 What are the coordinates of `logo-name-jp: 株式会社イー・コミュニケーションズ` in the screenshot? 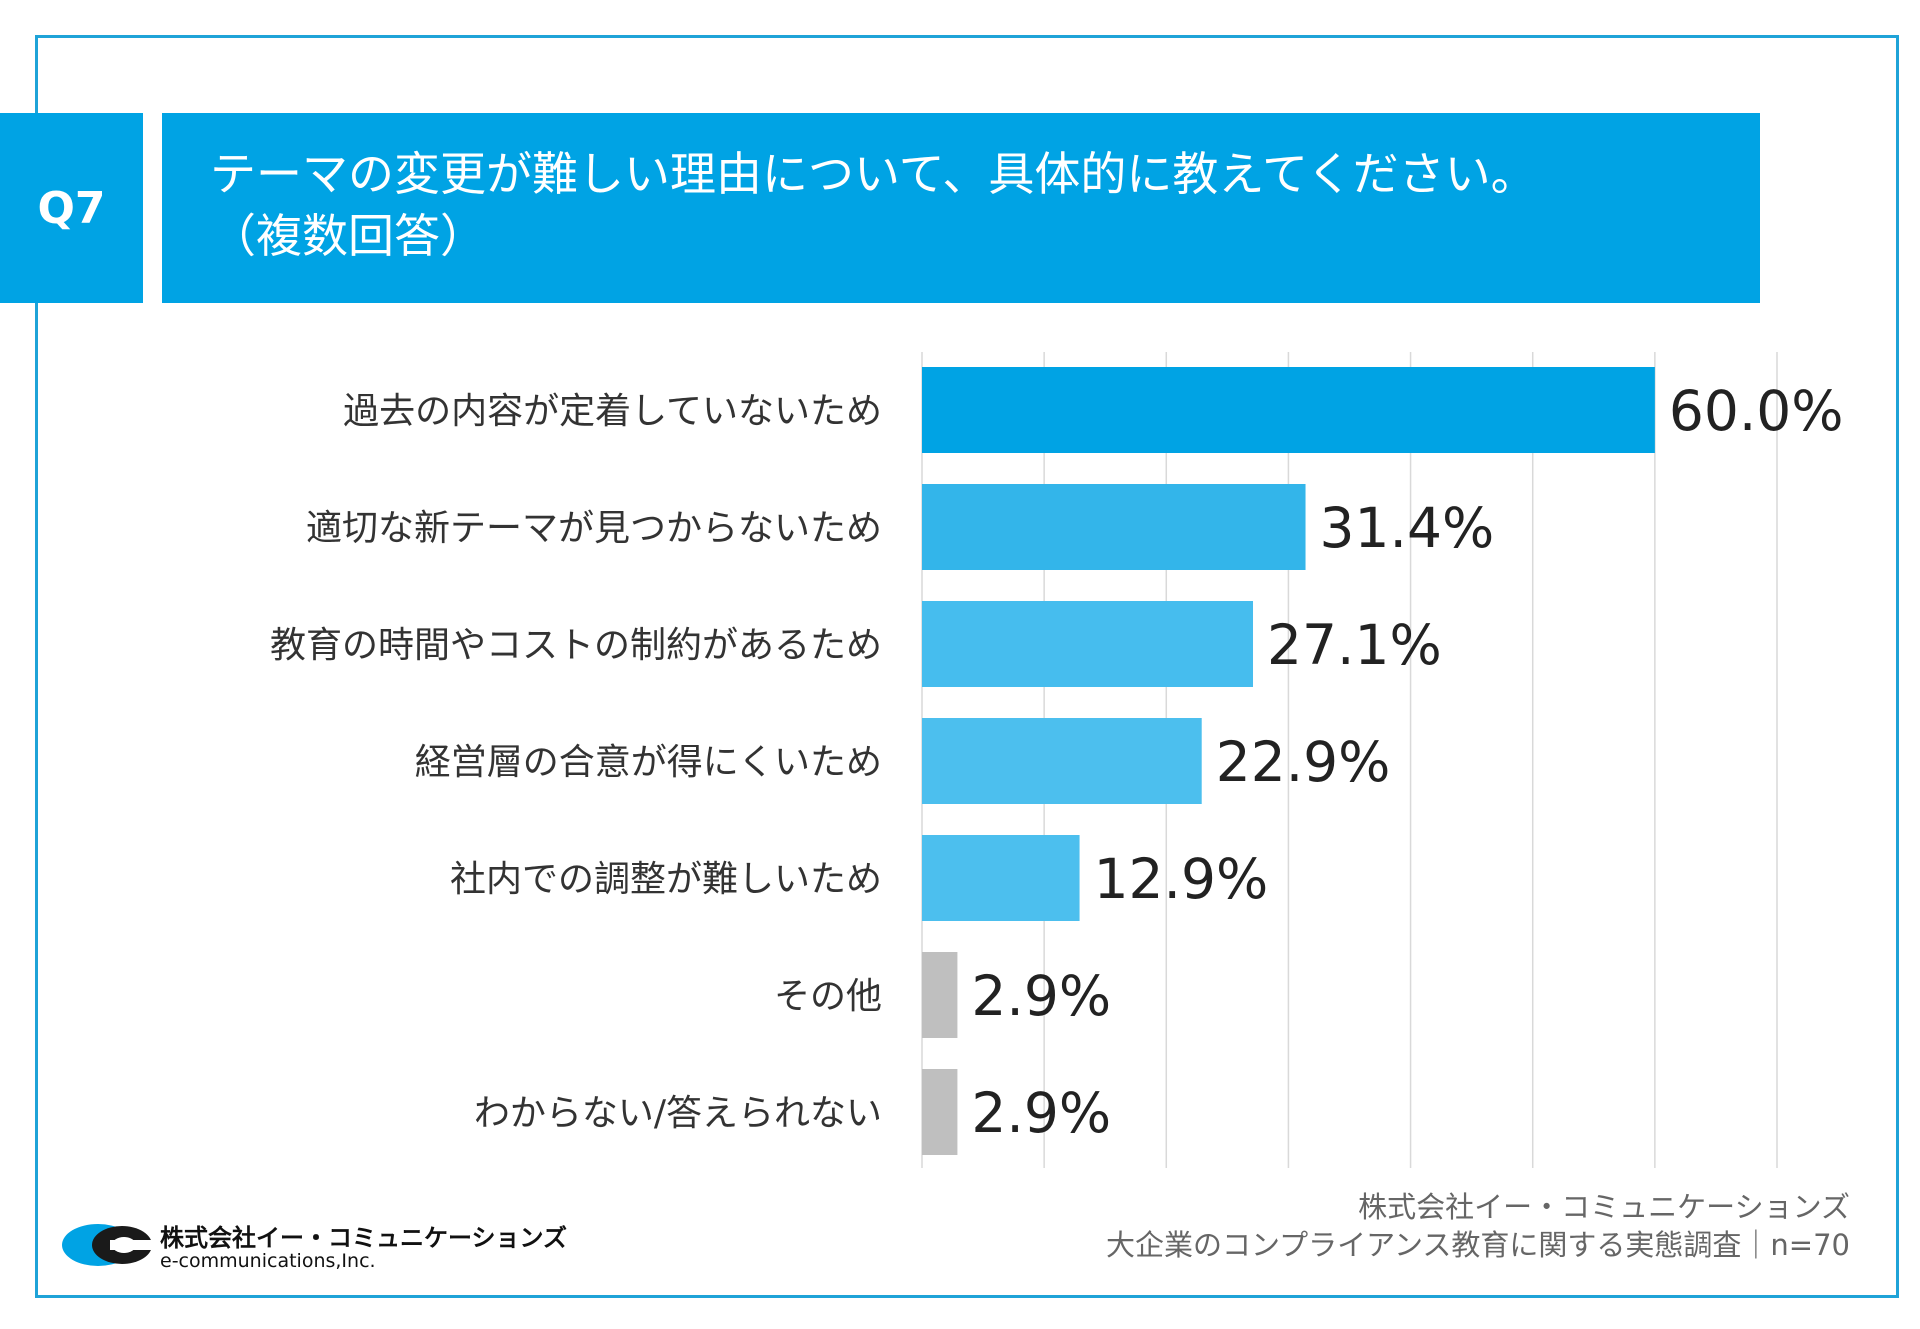 It's located at (364, 1238).